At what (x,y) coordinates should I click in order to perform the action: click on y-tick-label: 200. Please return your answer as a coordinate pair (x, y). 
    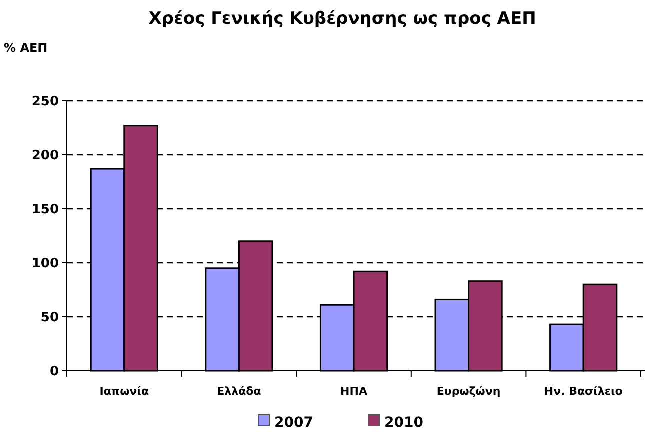
    Looking at the image, I should click on (45, 156).